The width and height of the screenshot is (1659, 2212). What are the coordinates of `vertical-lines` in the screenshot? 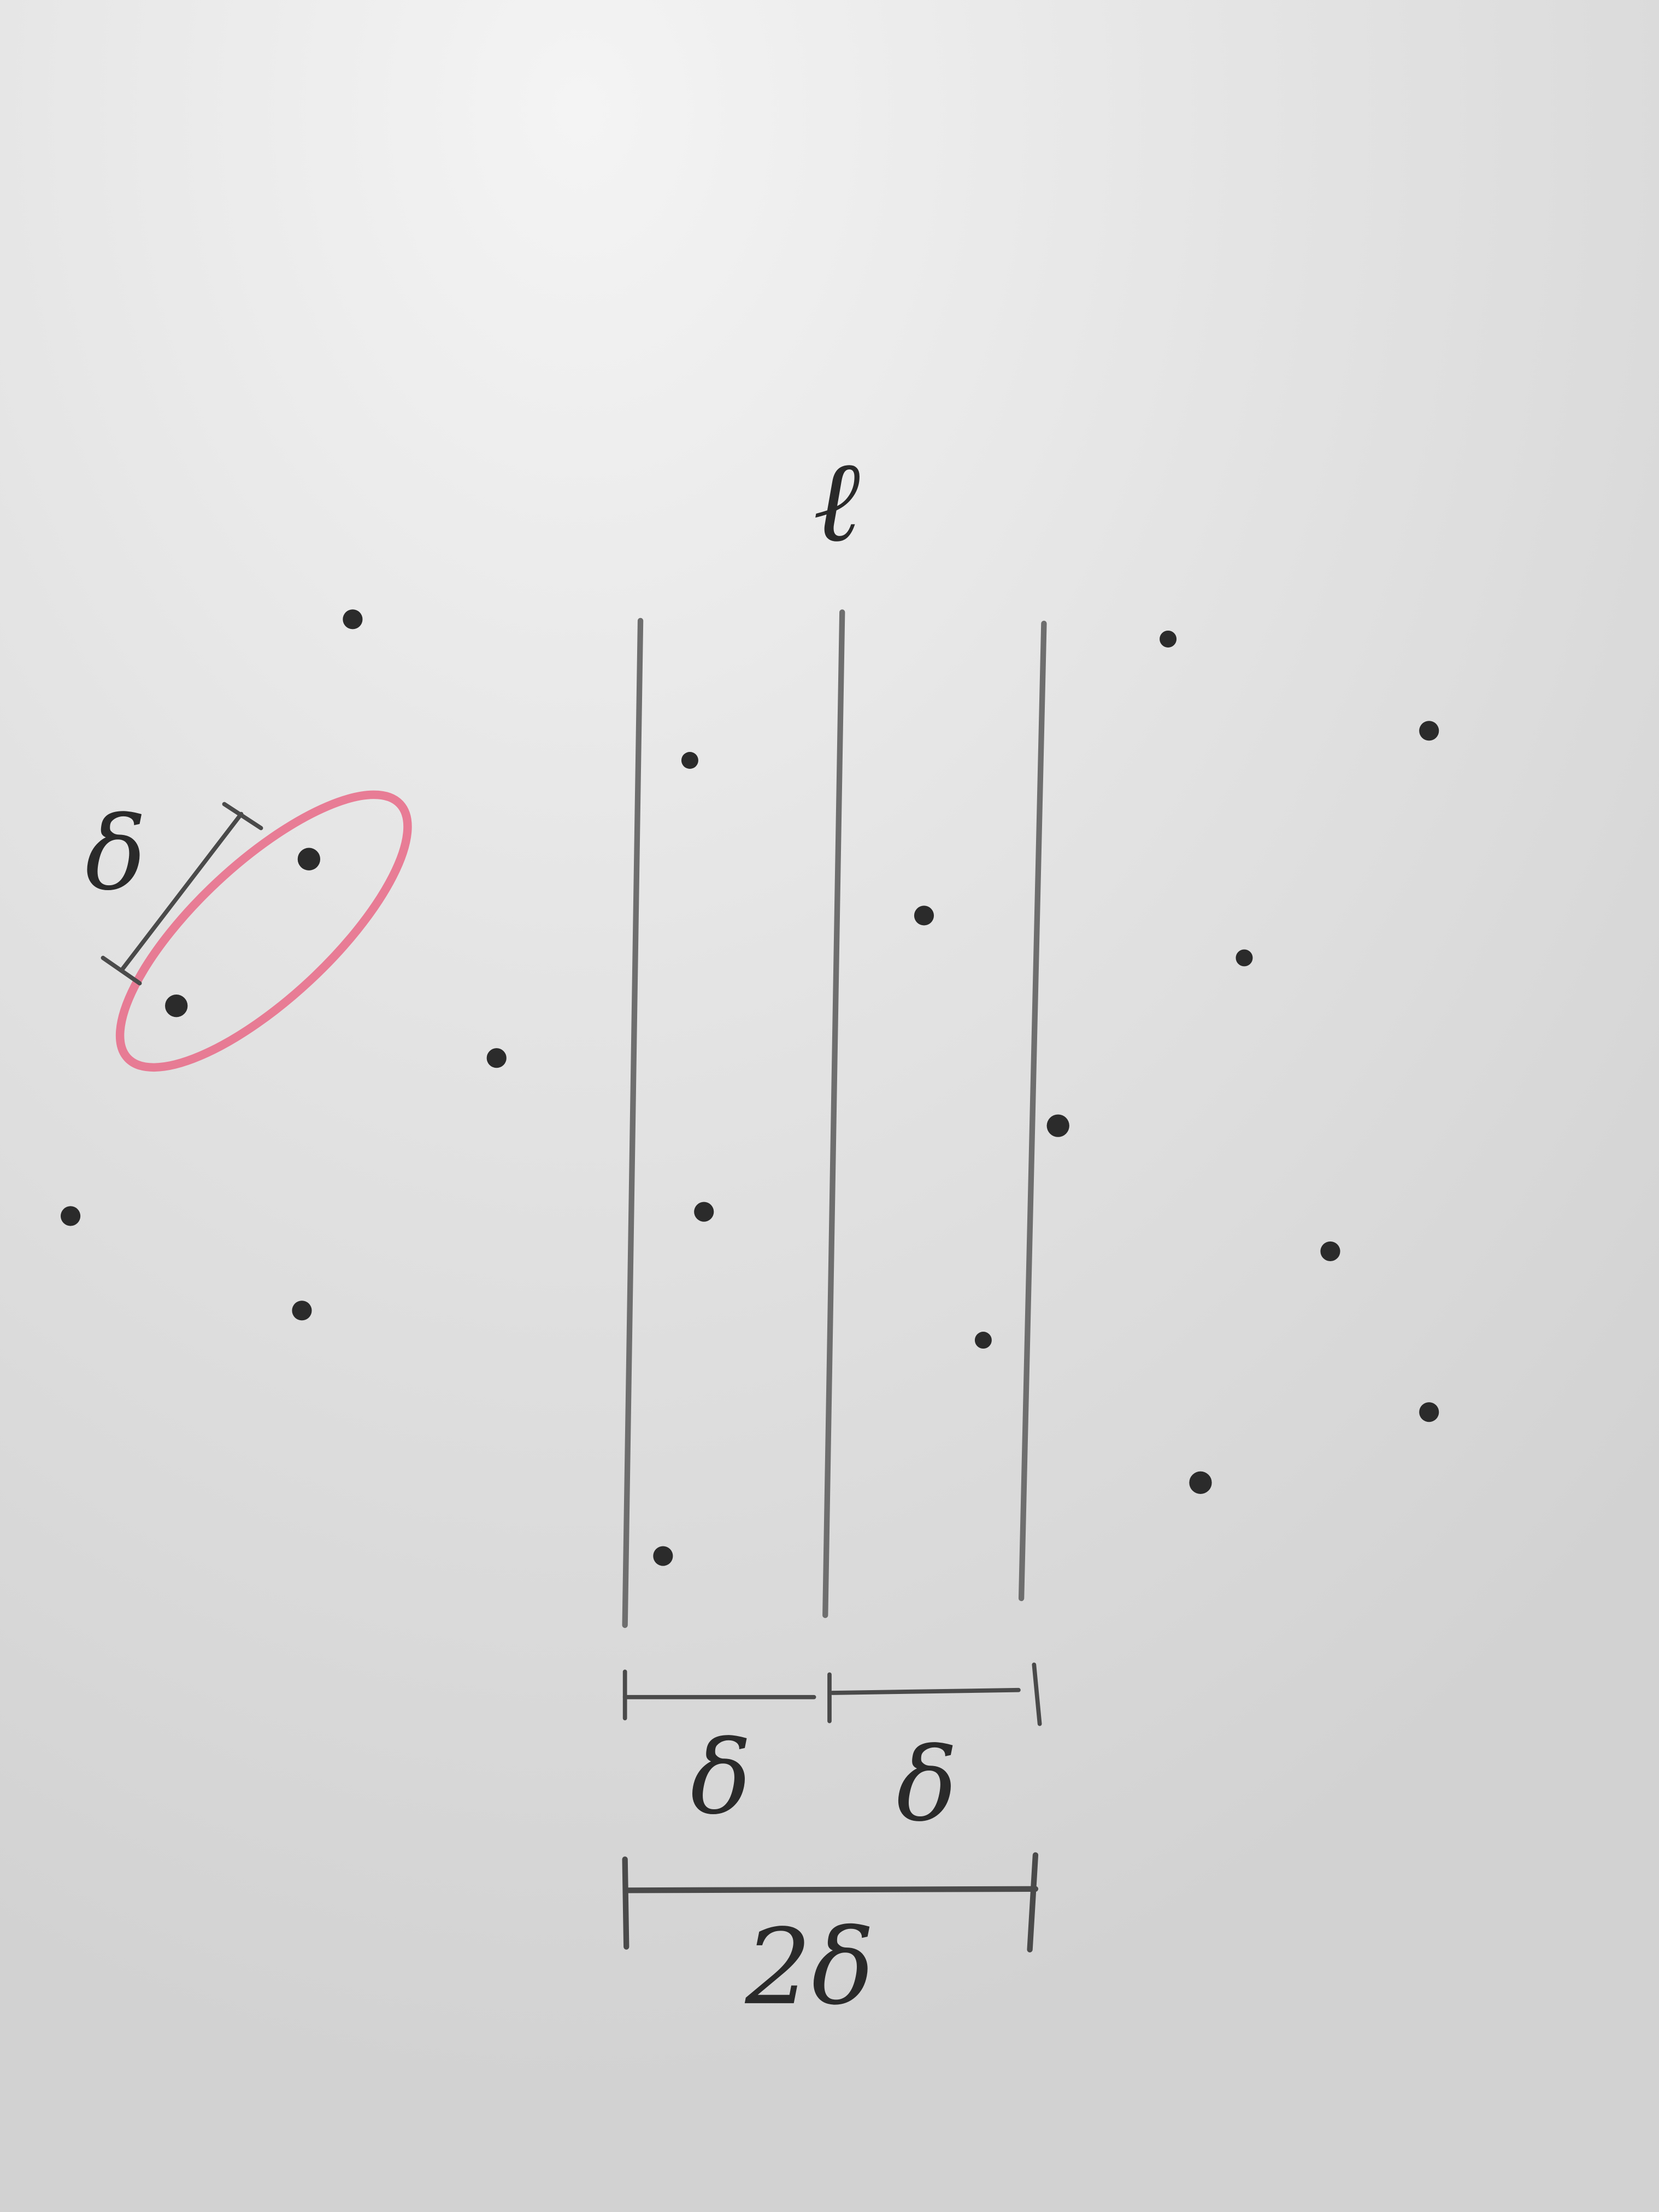 It's located at (834, 1118).